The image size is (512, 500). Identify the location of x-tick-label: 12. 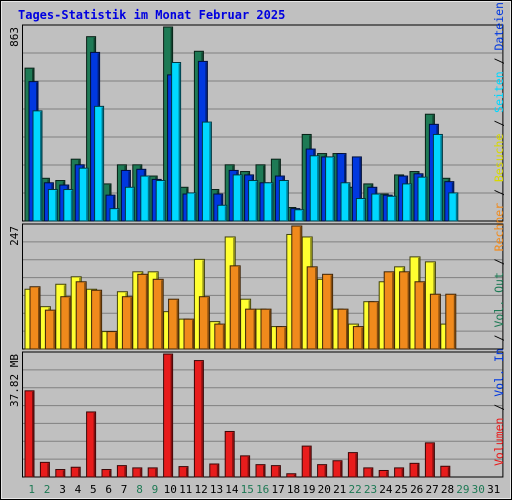
(200, 489).